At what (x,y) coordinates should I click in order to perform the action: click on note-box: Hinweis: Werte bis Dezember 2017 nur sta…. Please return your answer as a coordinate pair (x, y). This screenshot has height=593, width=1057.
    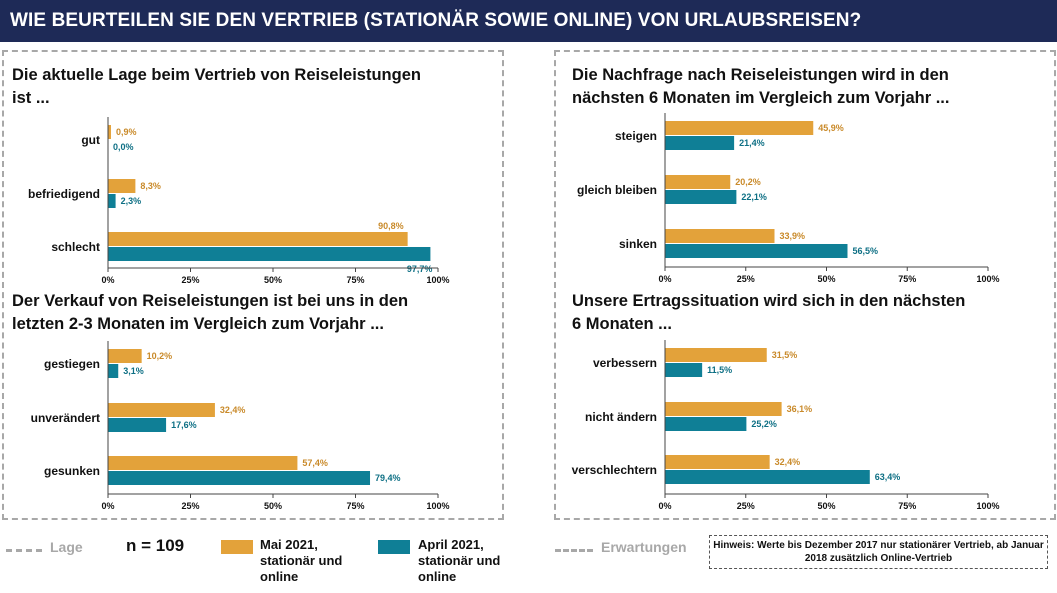
    Looking at the image, I should click on (878, 552).